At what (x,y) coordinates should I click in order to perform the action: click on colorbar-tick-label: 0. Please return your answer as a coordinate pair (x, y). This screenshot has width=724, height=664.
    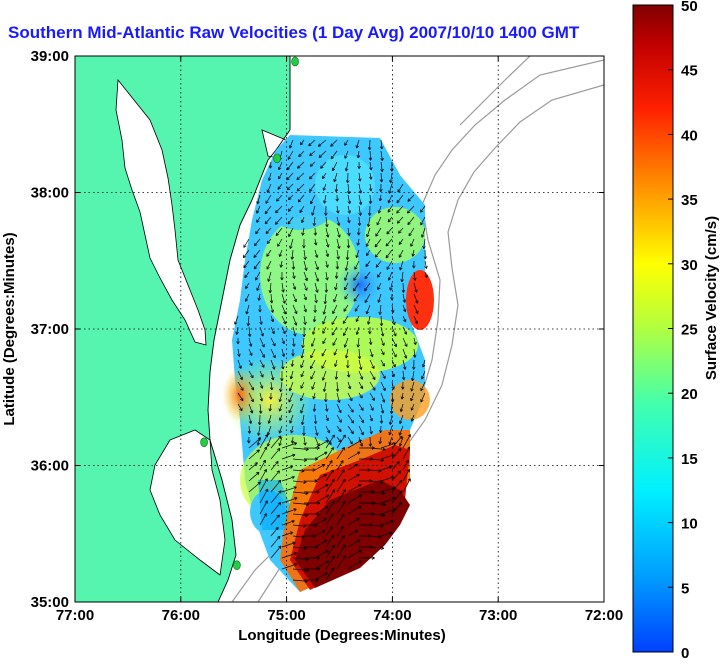
    Looking at the image, I should click on (685, 652).